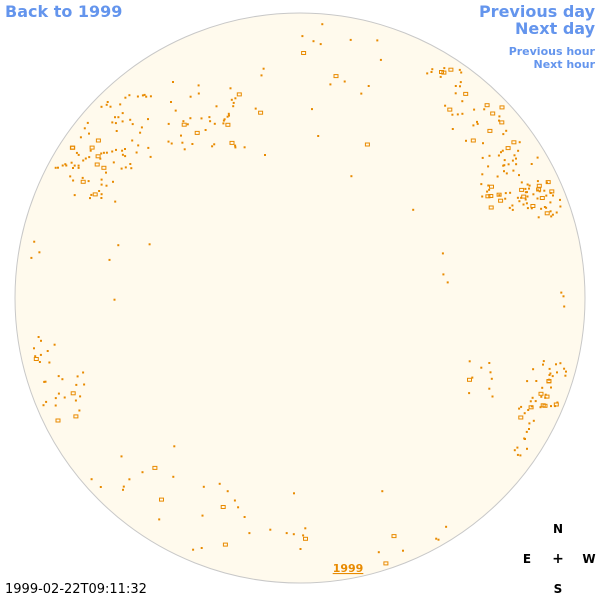  Describe the element at coordinates (558, 529) in the screenshot. I see `compass-north: N` at that location.